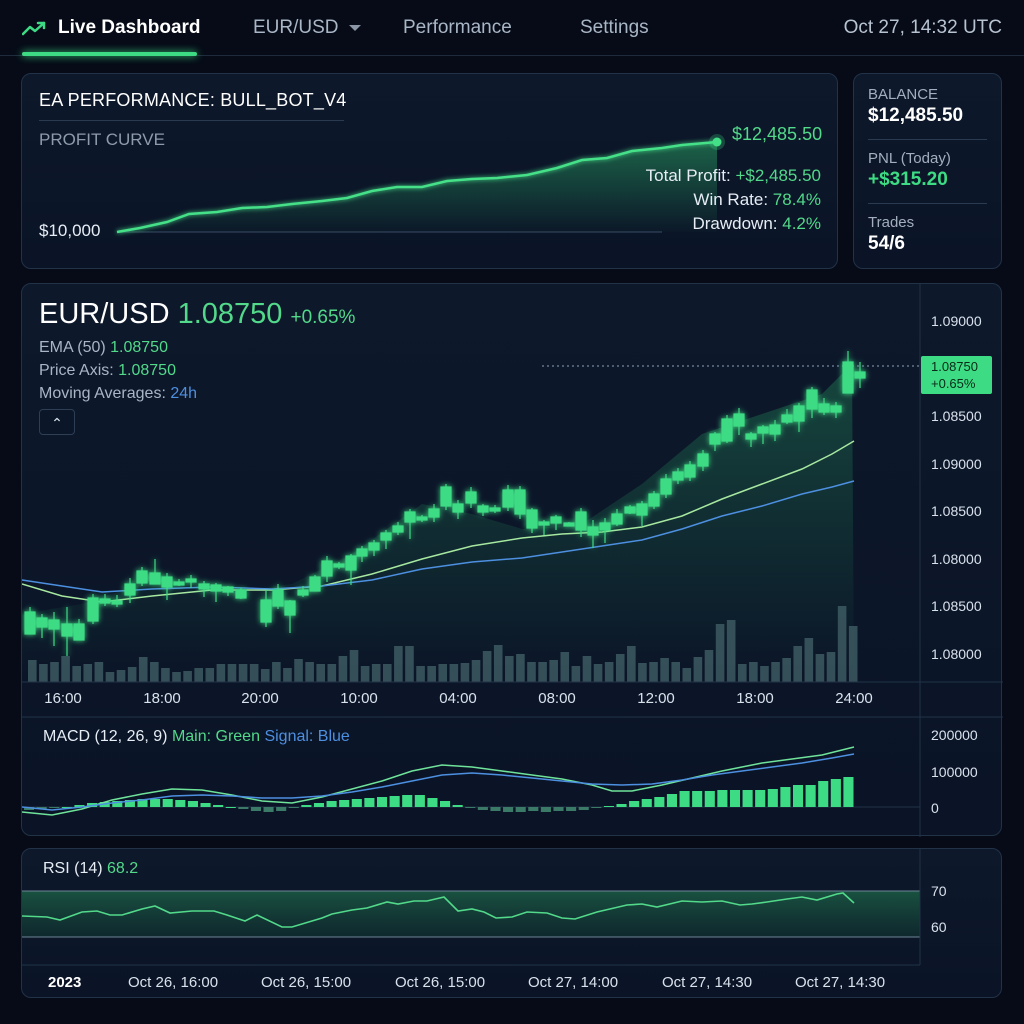  What do you see at coordinates (323, 317) in the screenshot?
I see `price-change: +0.65%` at bounding box center [323, 317].